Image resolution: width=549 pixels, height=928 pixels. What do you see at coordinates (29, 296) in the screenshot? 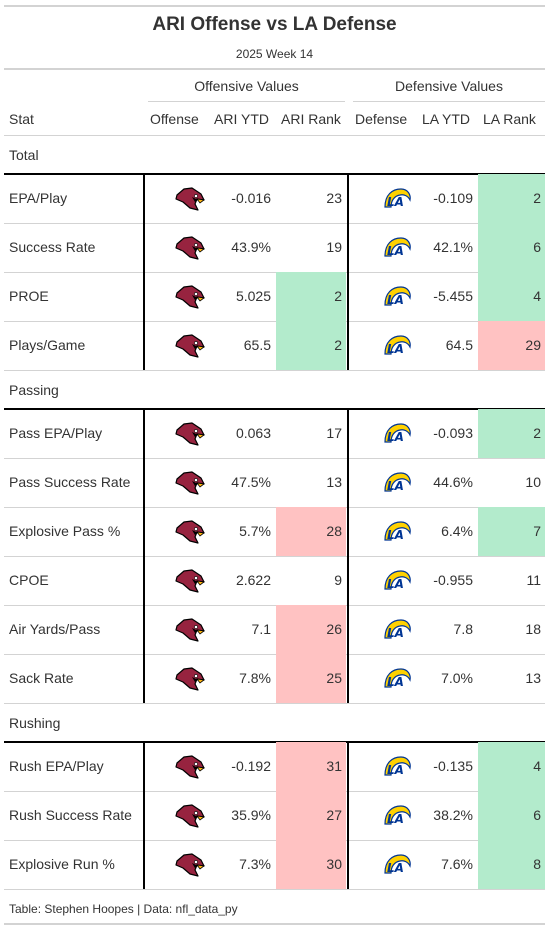
I see `cell-stat: PROE` at bounding box center [29, 296].